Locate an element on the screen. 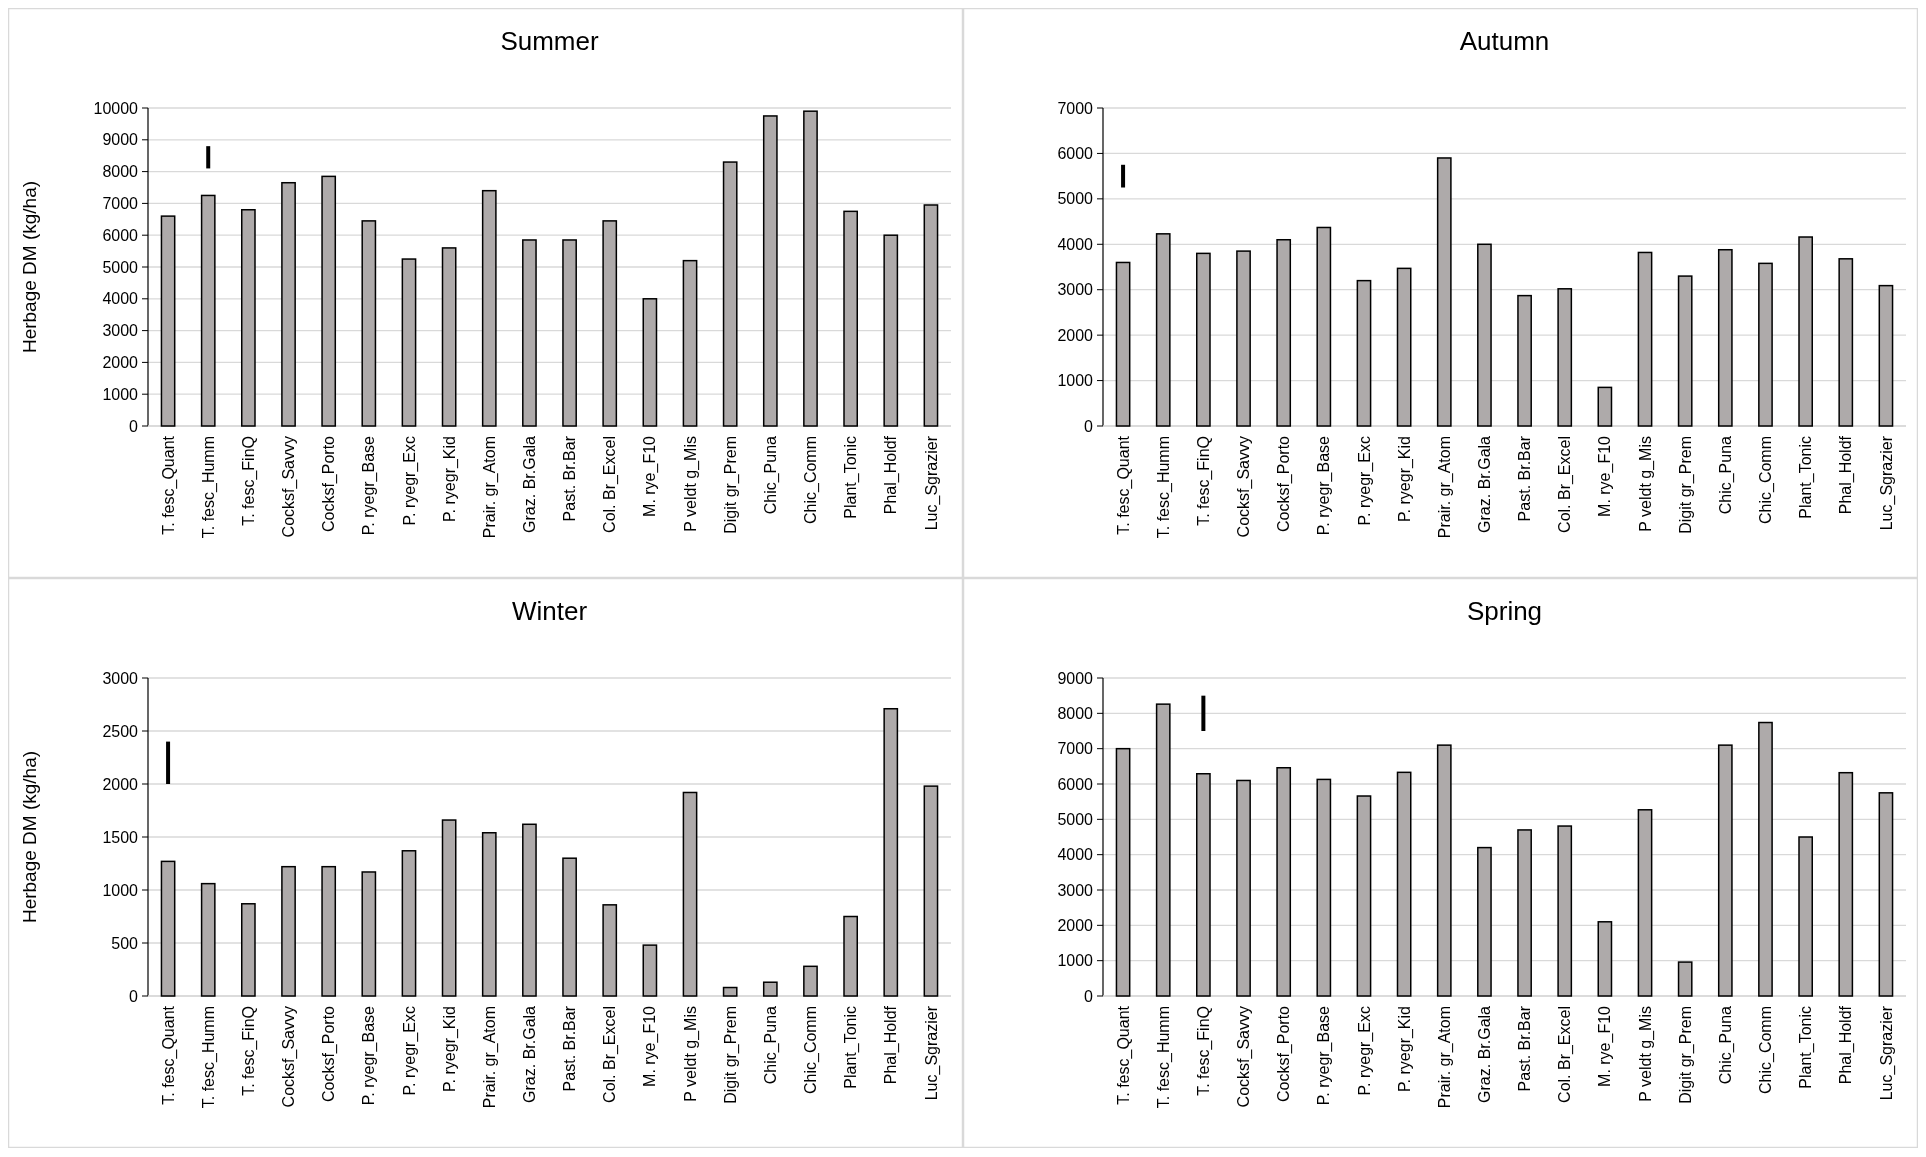  x-tick-label: Cocksf_Porto is located at coordinates (329, 1054).